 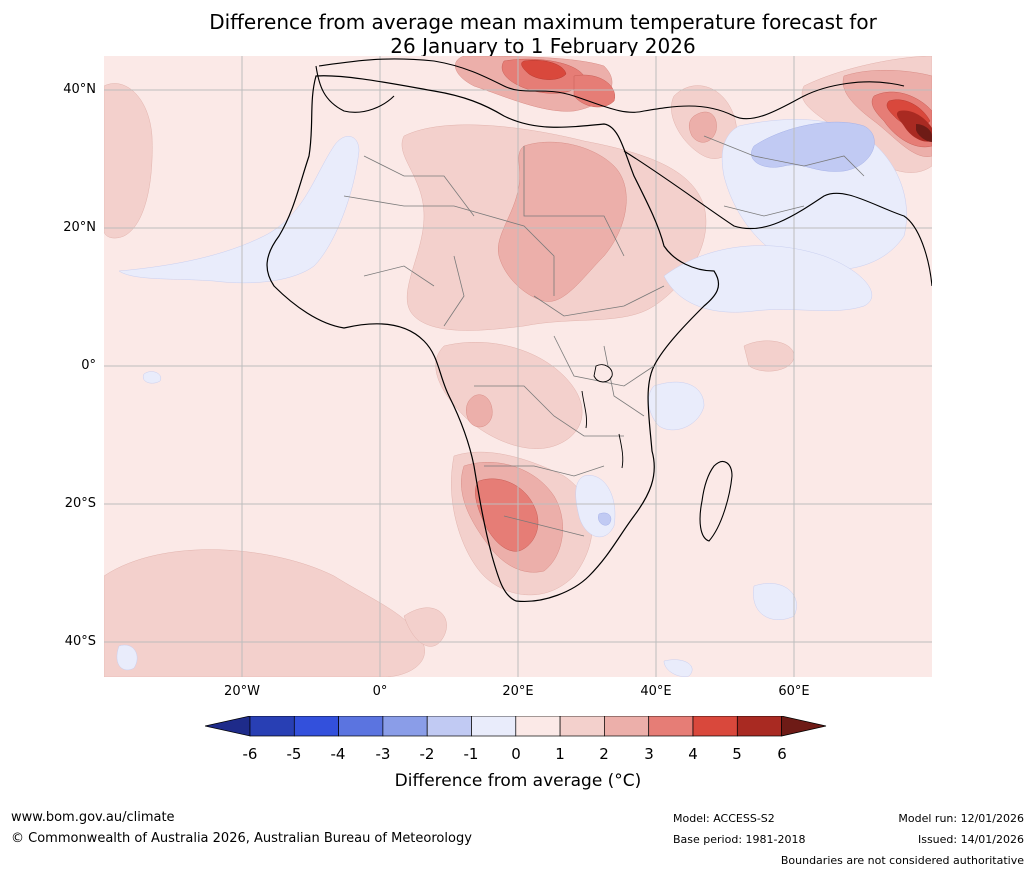 I want to click on colorbar-tick: -4, so click(x=338, y=754).